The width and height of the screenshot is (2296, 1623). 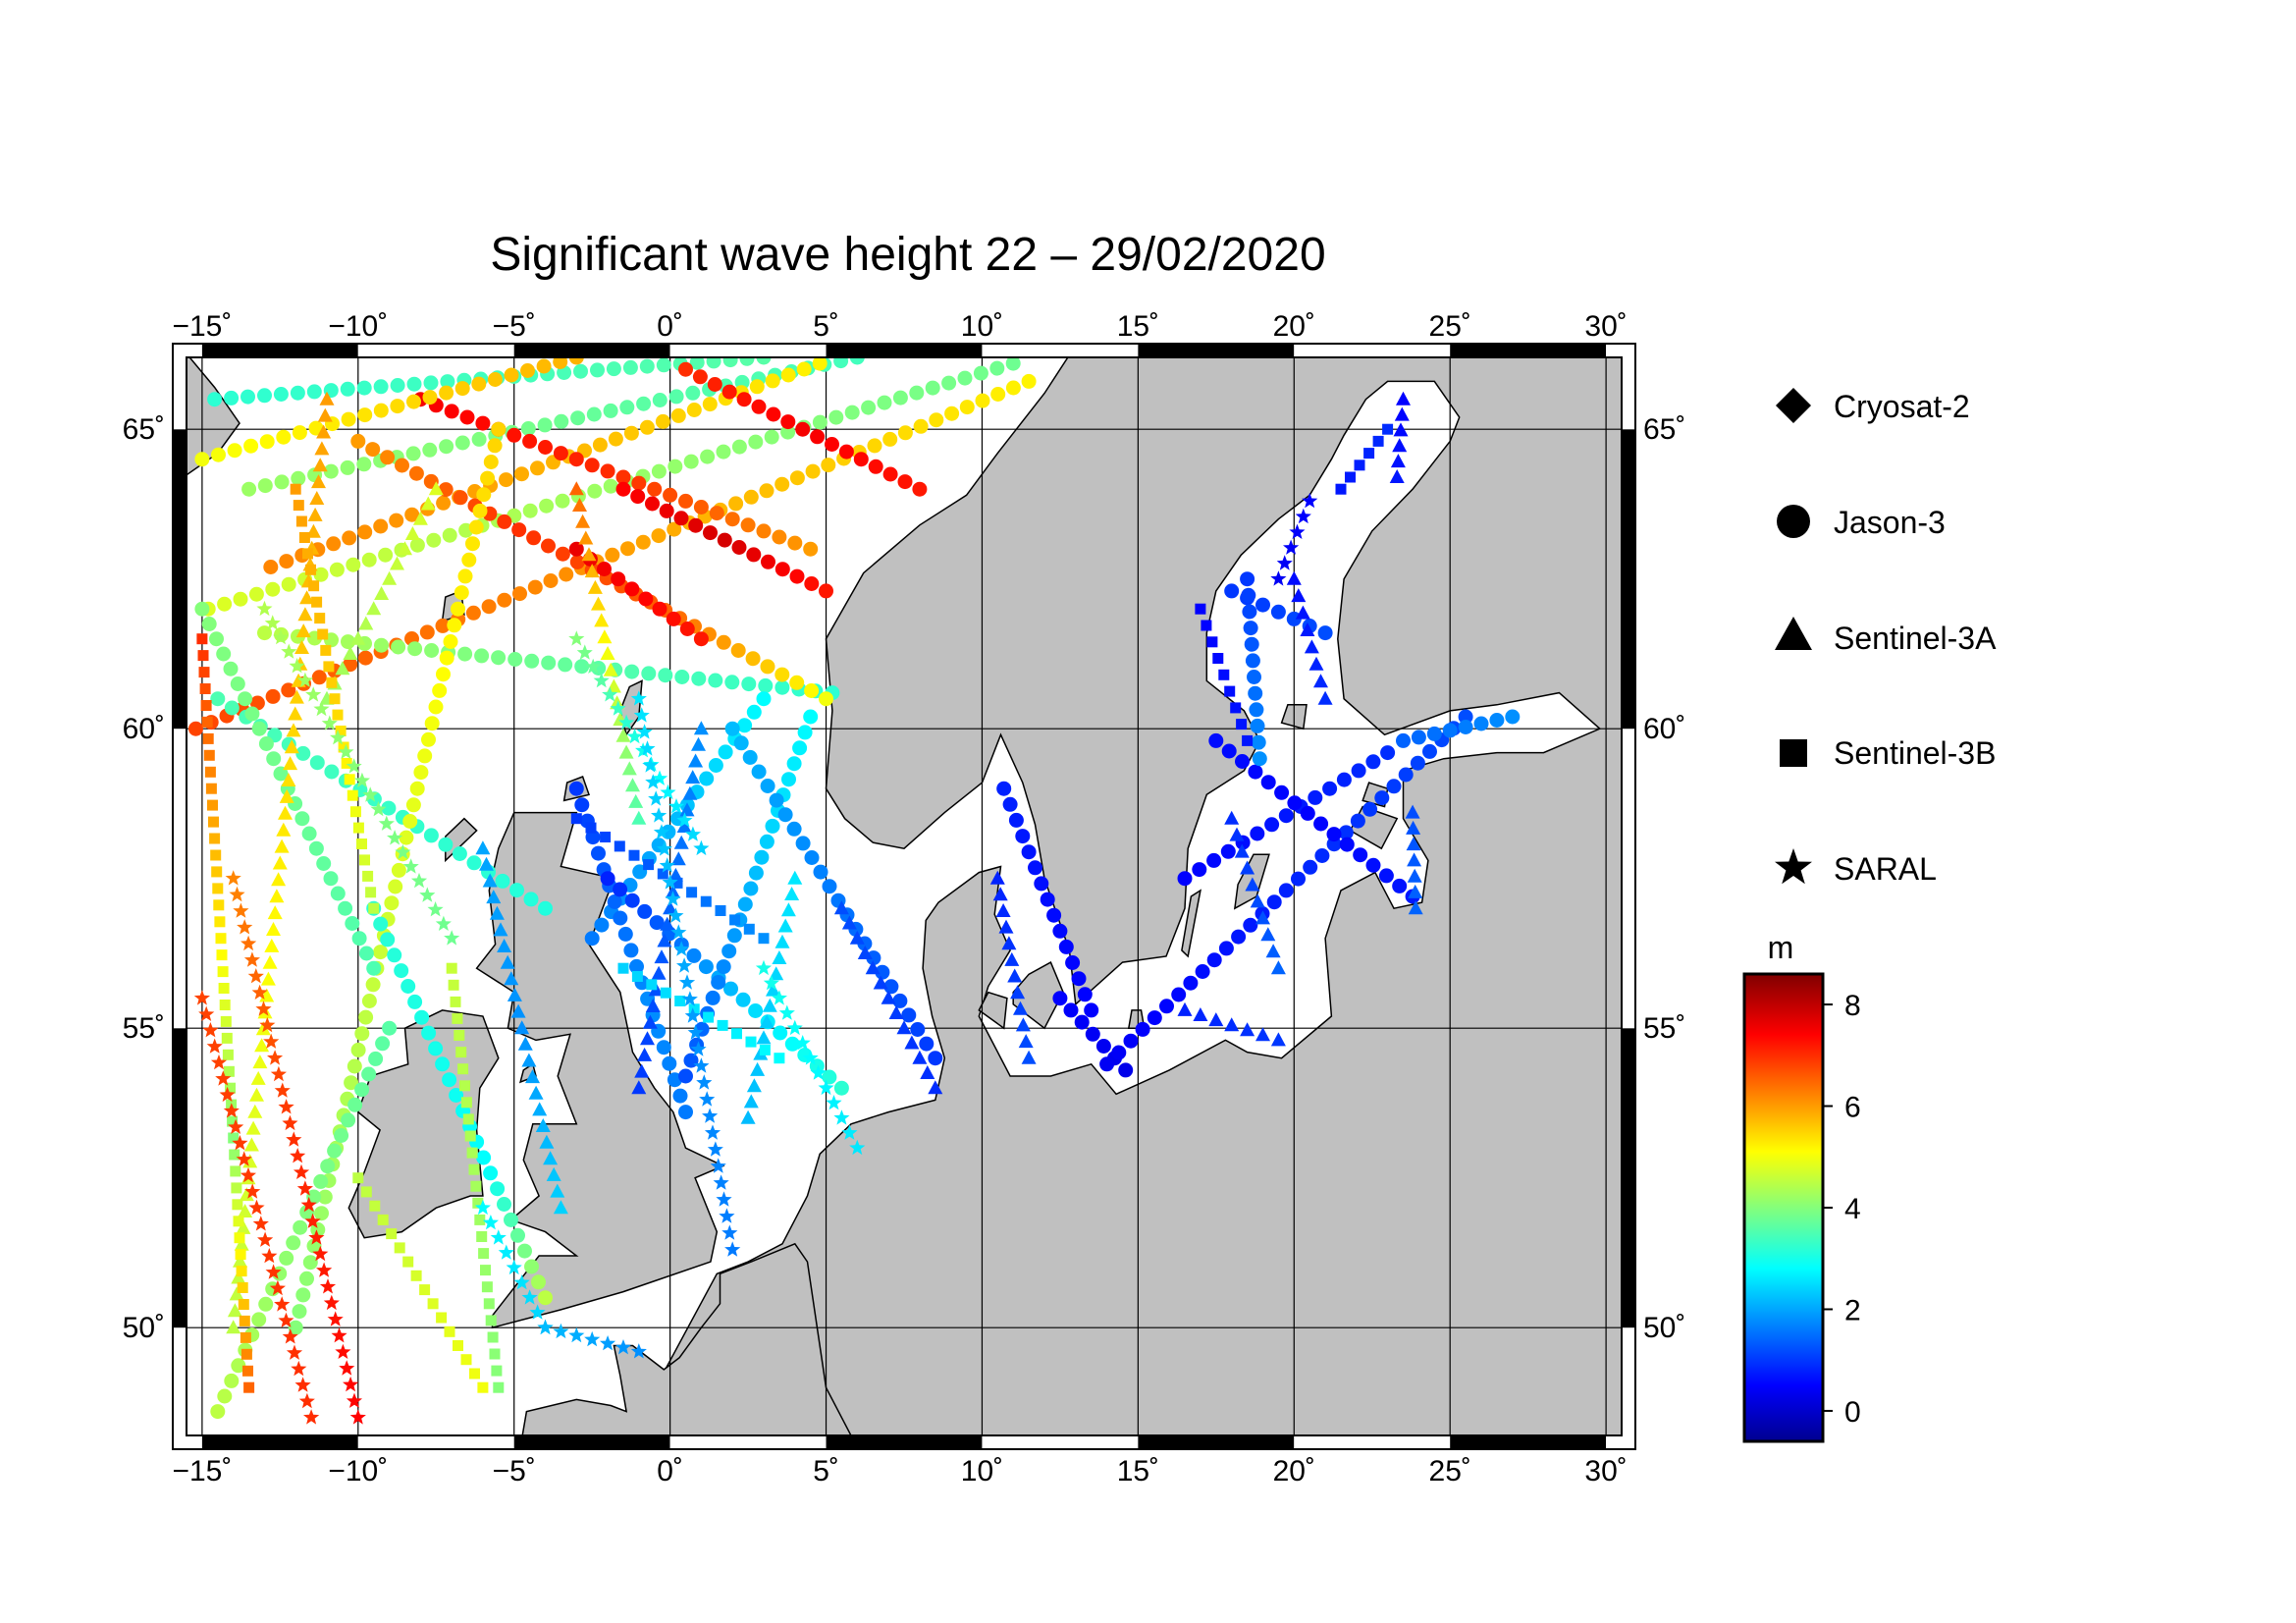 I want to click on colorbar-tick-label: 8, so click(x=1853, y=1006).